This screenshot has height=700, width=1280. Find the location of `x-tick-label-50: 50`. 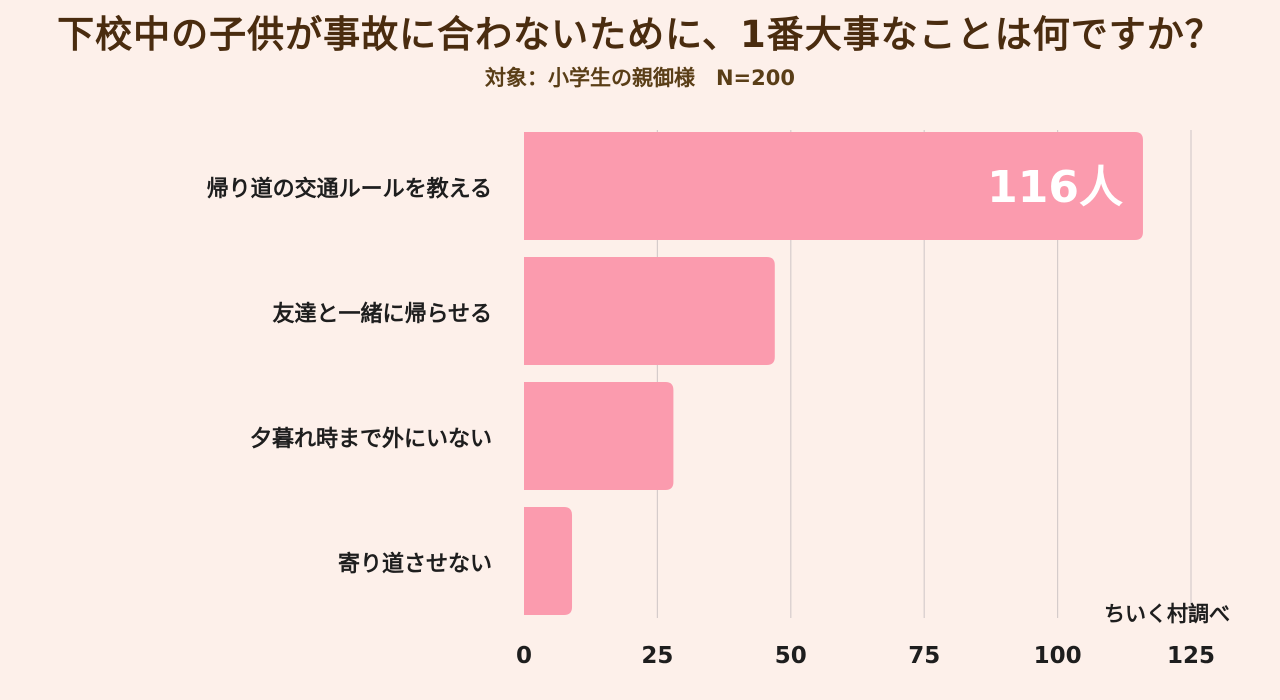

x-tick-label-50: 50 is located at coordinates (791, 656).